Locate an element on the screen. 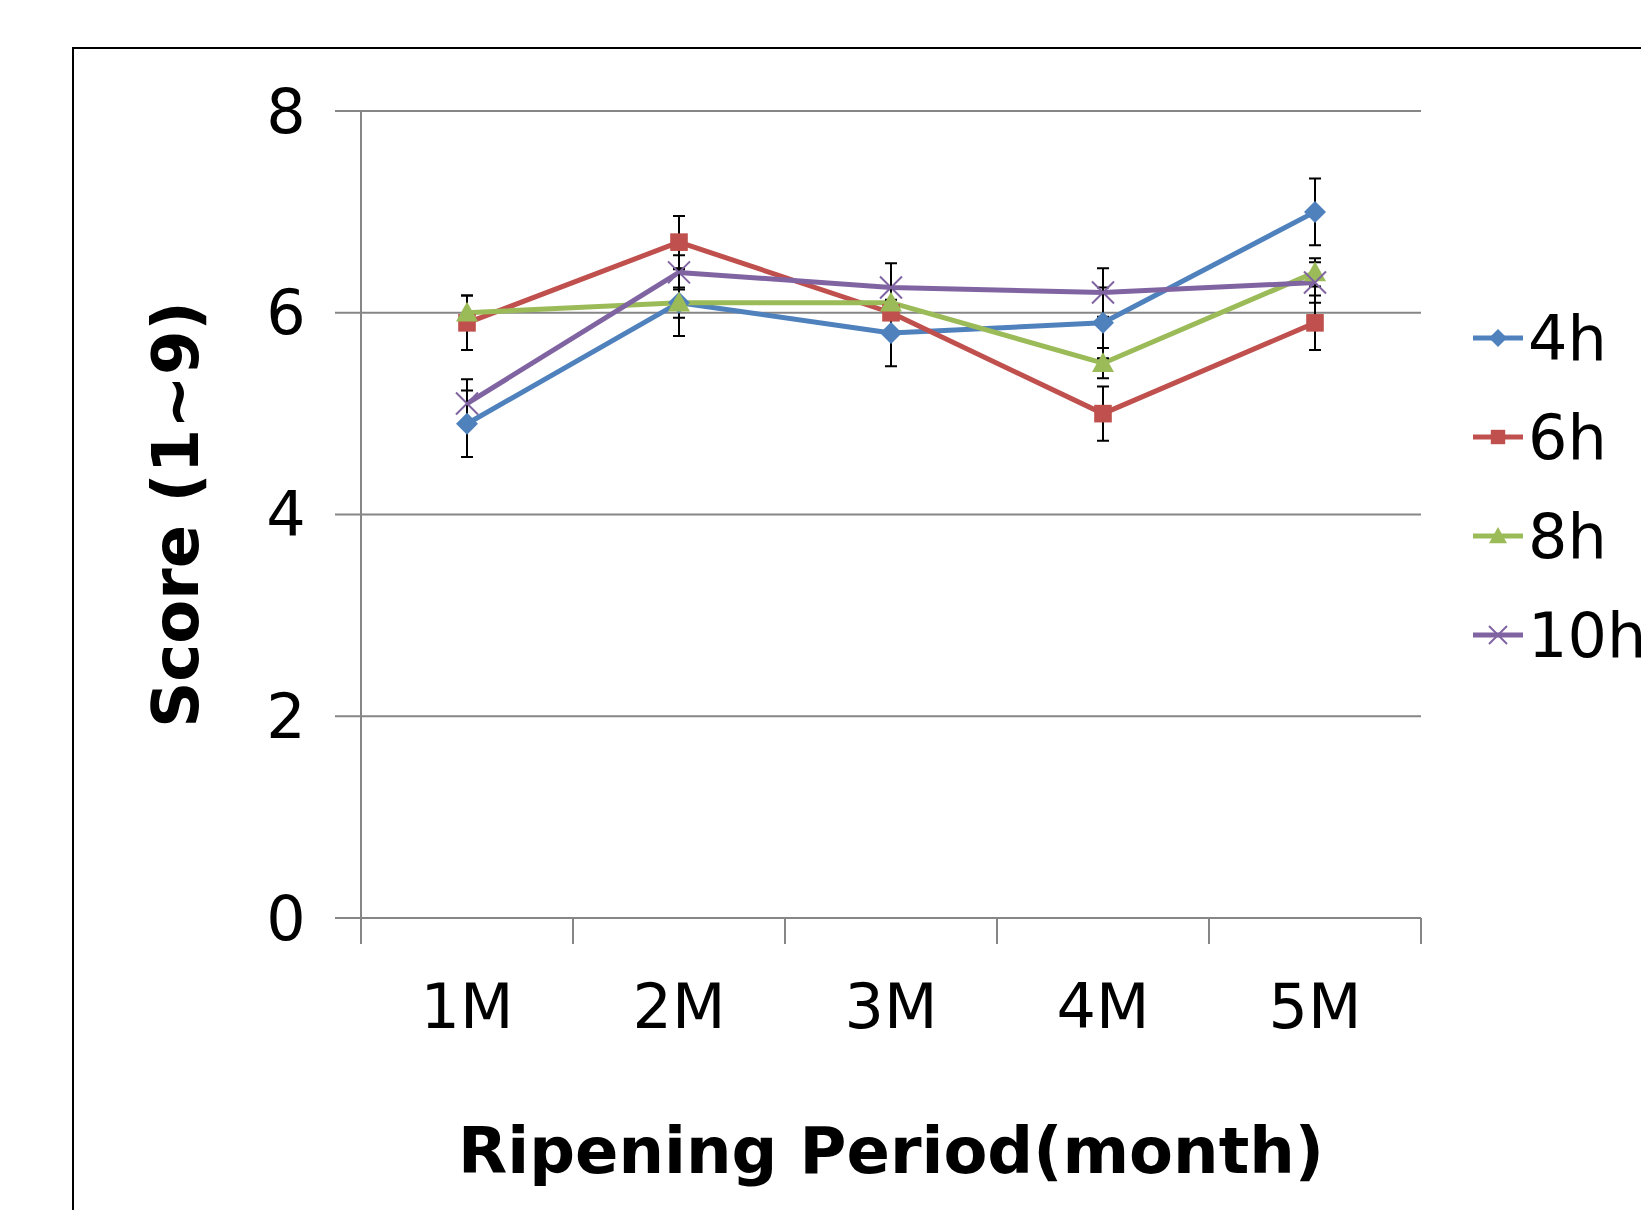 The image size is (1649, 1218). y-tick-label: 6 is located at coordinates (286, 313).